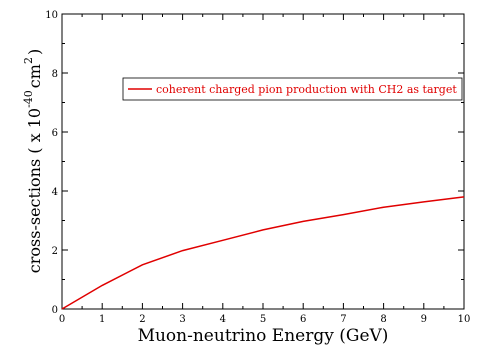 This screenshot has width=478, height=349. What do you see at coordinates (34, 190) in the screenshot?
I see `y-axis-title-prefix: cross-sections ( x 10` at bounding box center [34, 190].